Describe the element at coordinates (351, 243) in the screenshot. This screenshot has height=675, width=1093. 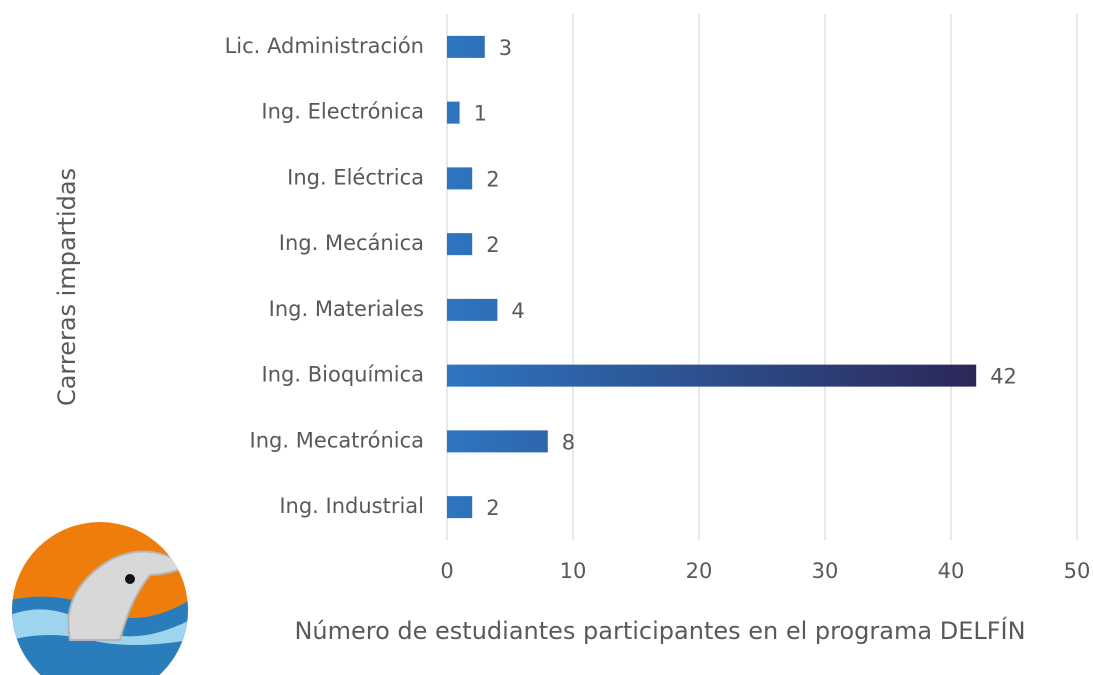
I see `y-tick-label: Ing. Mecánica` at that location.